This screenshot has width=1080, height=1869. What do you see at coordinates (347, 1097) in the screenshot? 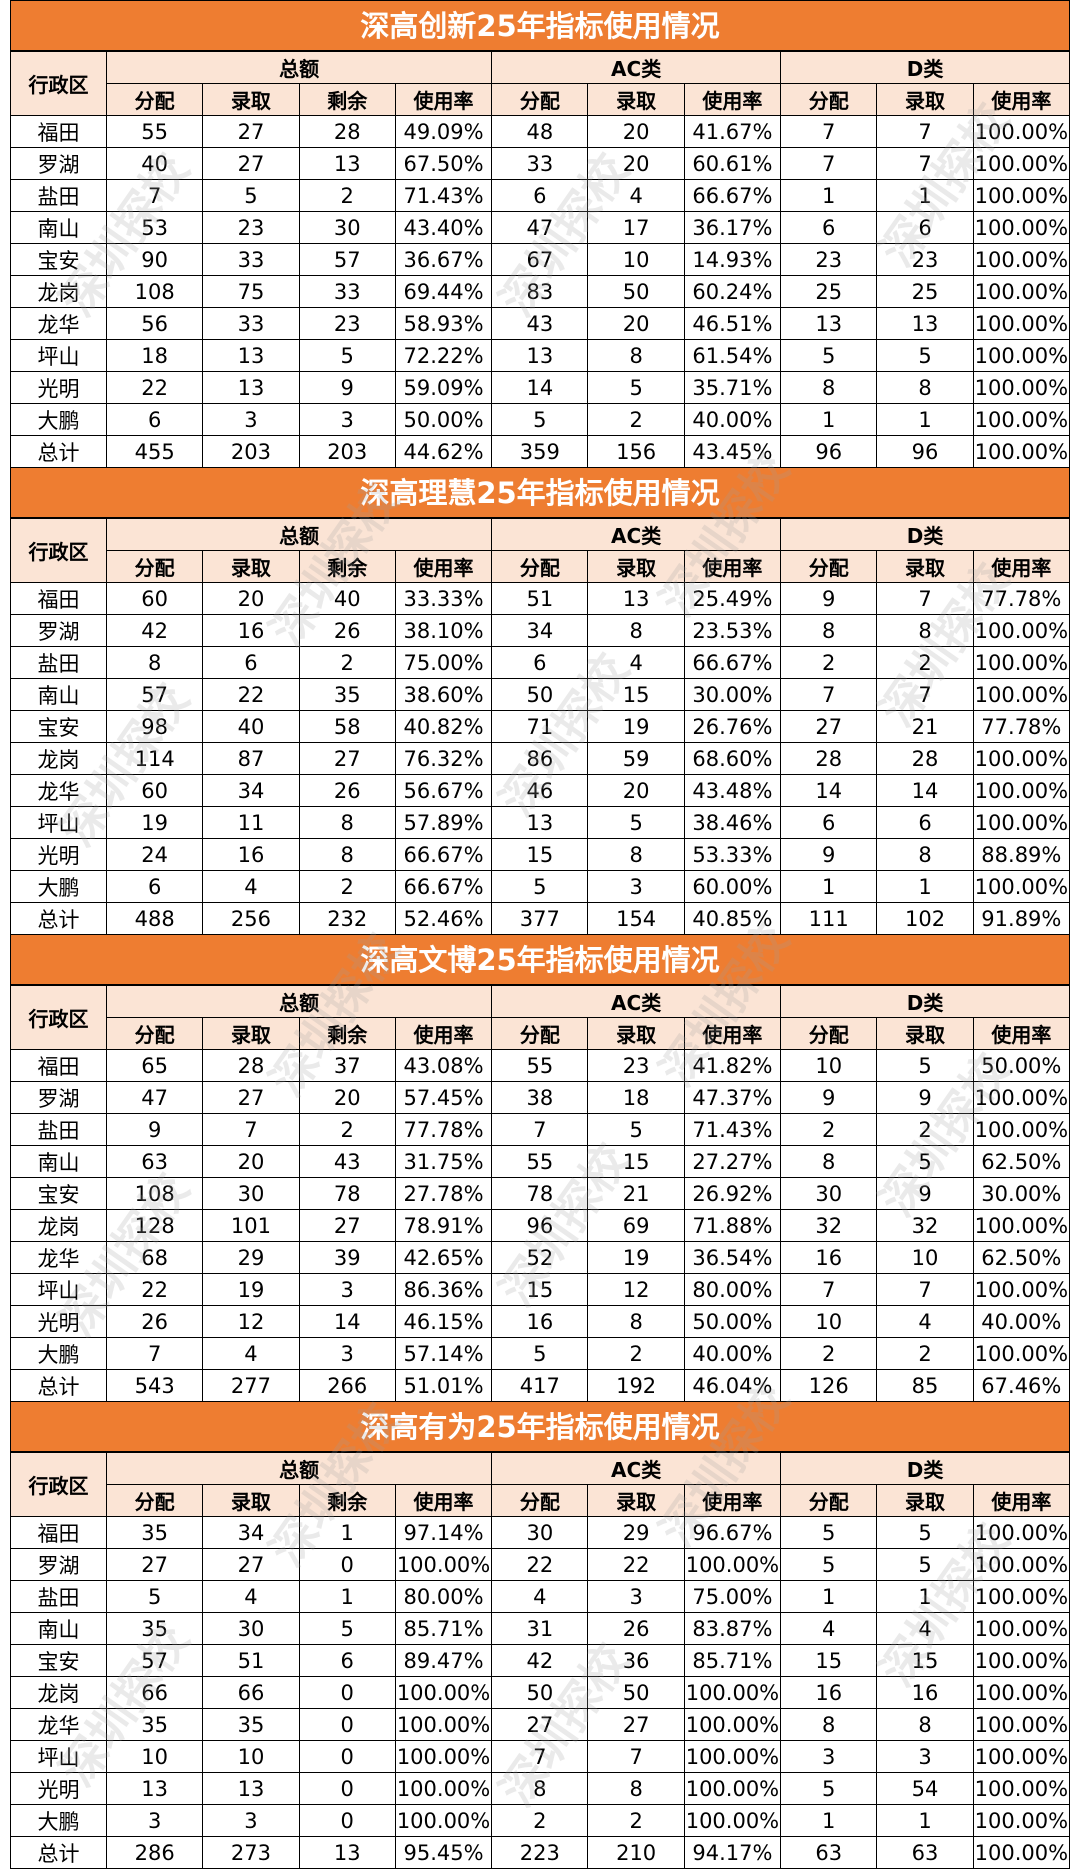
I see `value-cell: 20` at bounding box center [347, 1097].